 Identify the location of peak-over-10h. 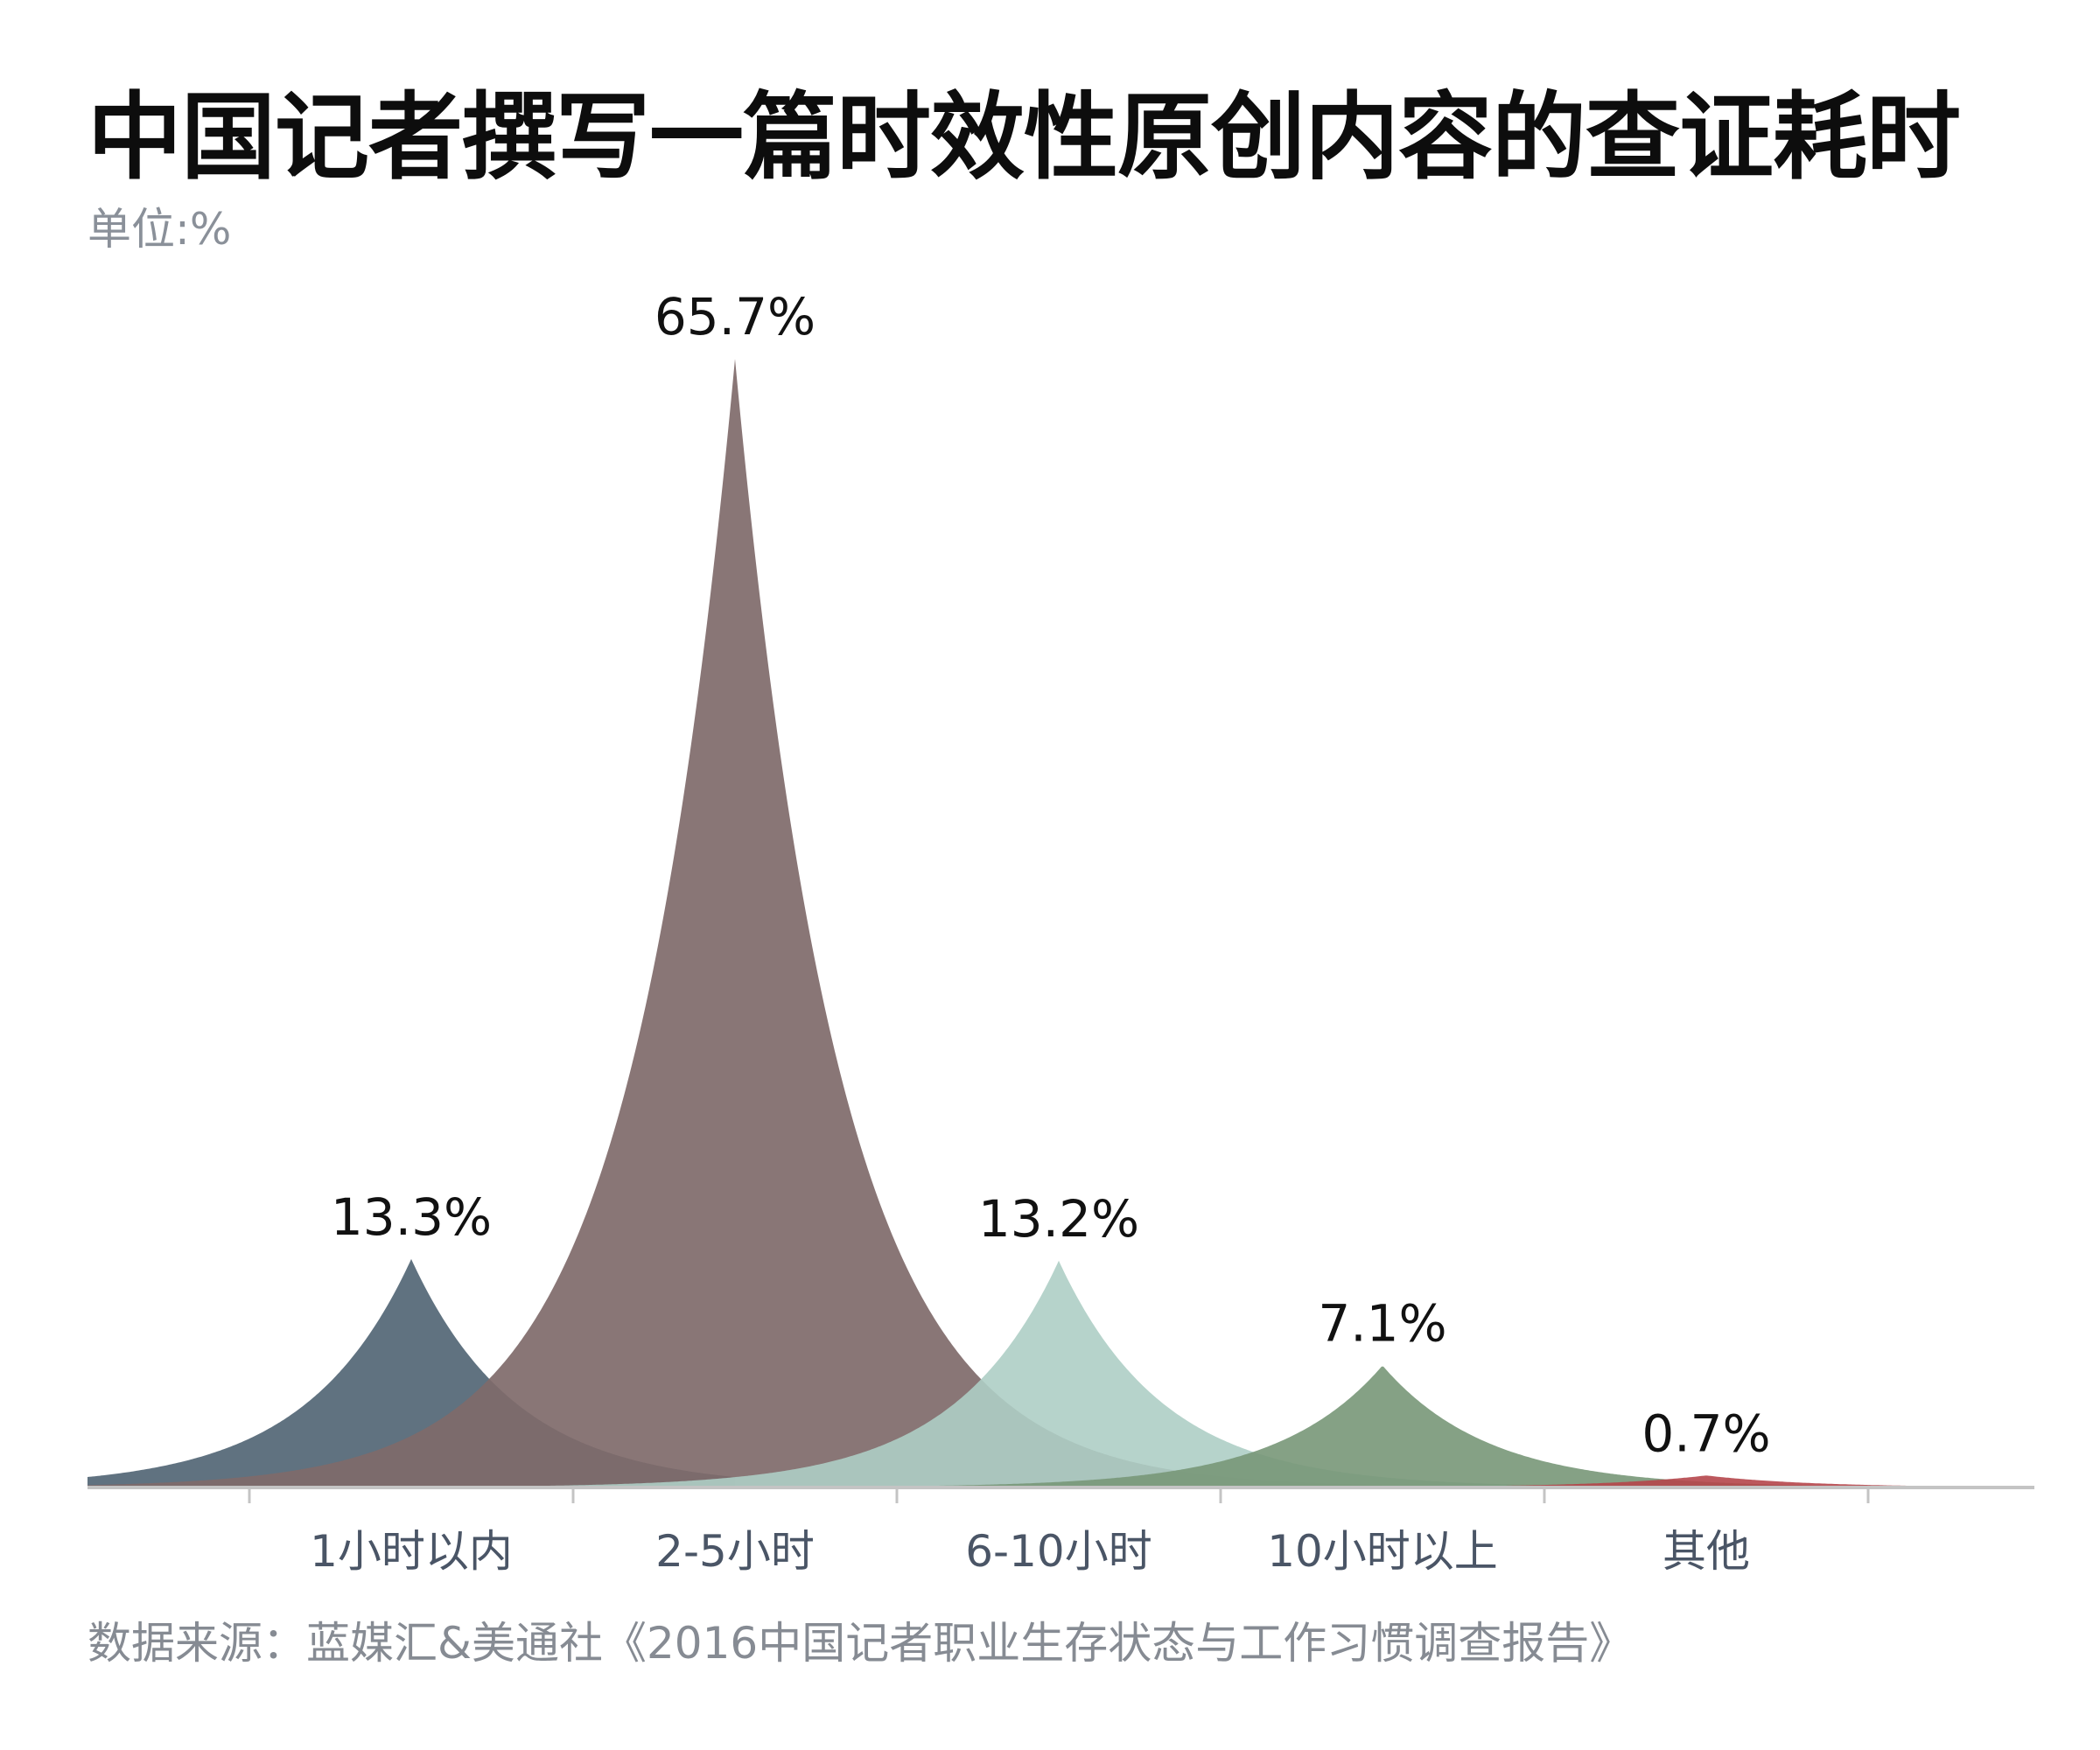
(1382, 1427).